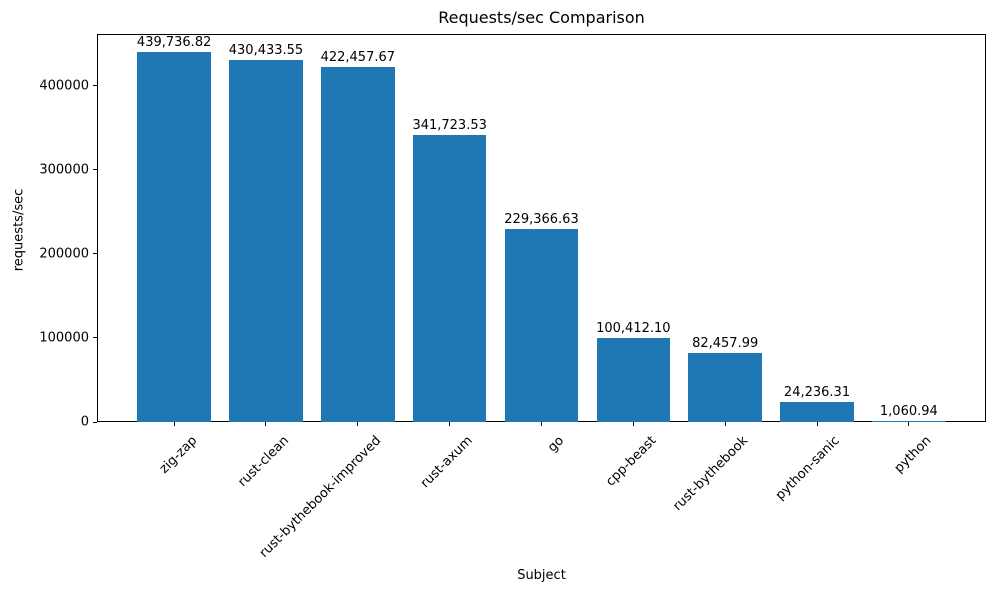 The width and height of the screenshot is (1000, 600). Describe the element at coordinates (174, 43) in the screenshot. I see `bar-value-label: 439,736.82` at that location.